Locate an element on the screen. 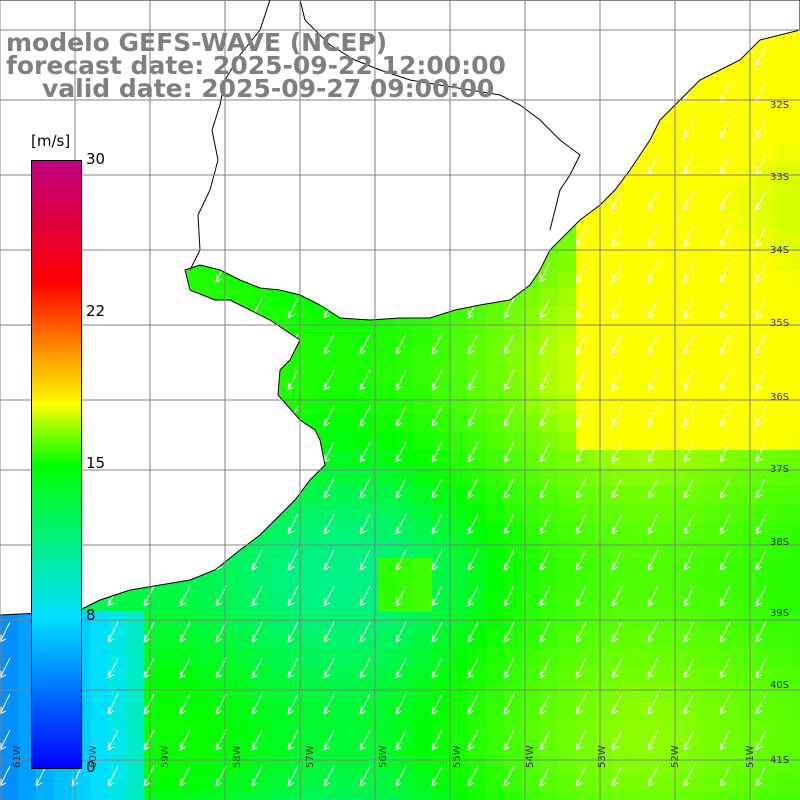 The height and width of the screenshot is (800, 800). colorbar-tick: 22 is located at coordinates (96, 311).